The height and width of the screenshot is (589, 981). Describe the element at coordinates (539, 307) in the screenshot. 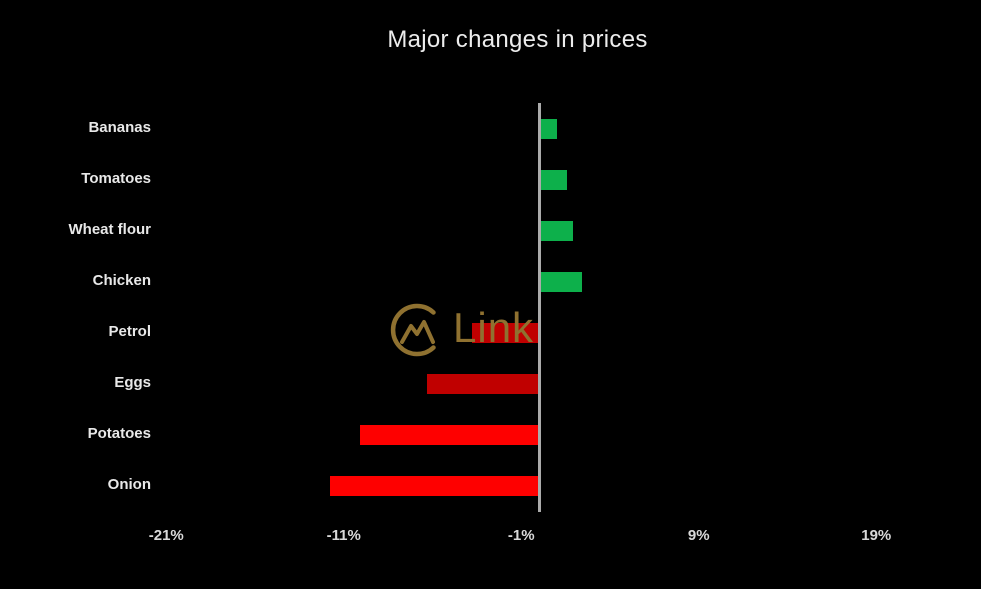

I see `value-axis-line` at that location.